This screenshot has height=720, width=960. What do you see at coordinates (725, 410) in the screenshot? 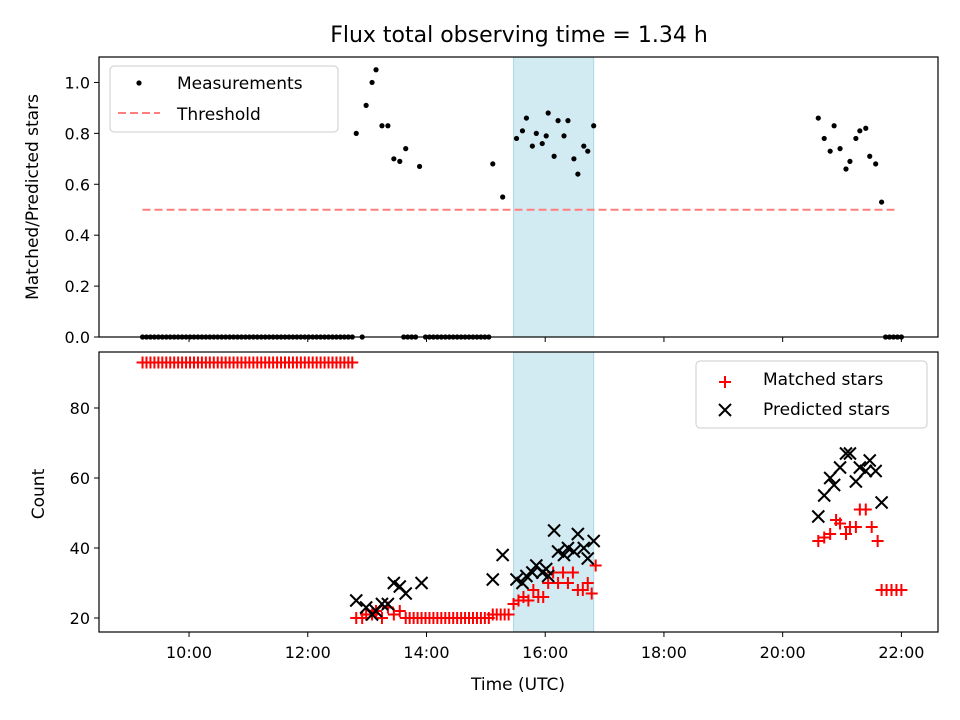
I see `legend-predicted-marker` at bounding box center [725, 410].